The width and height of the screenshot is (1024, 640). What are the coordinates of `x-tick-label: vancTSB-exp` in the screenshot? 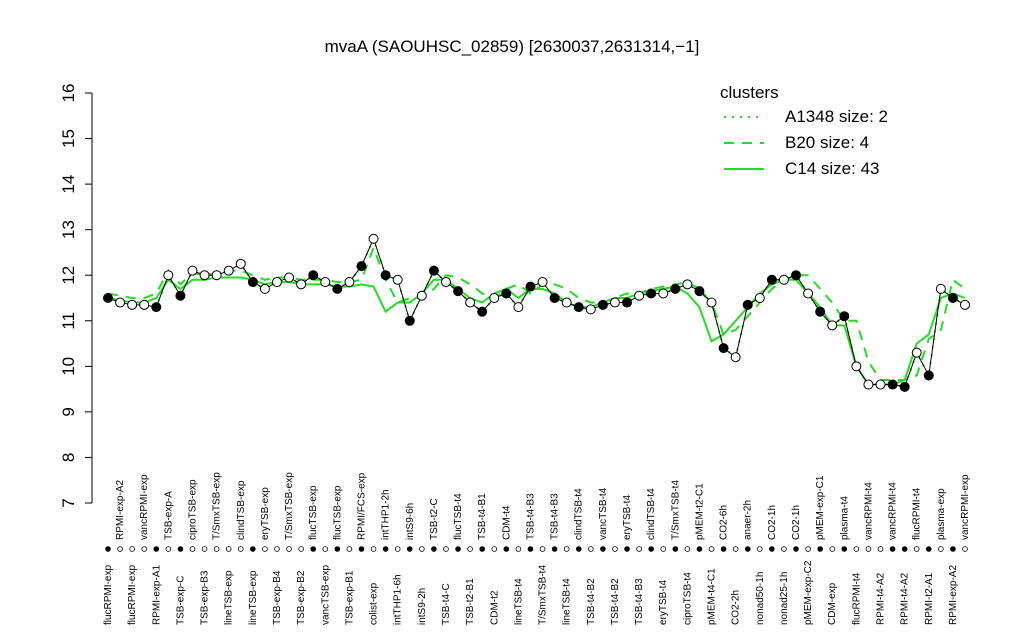 It's located at (325, 595).